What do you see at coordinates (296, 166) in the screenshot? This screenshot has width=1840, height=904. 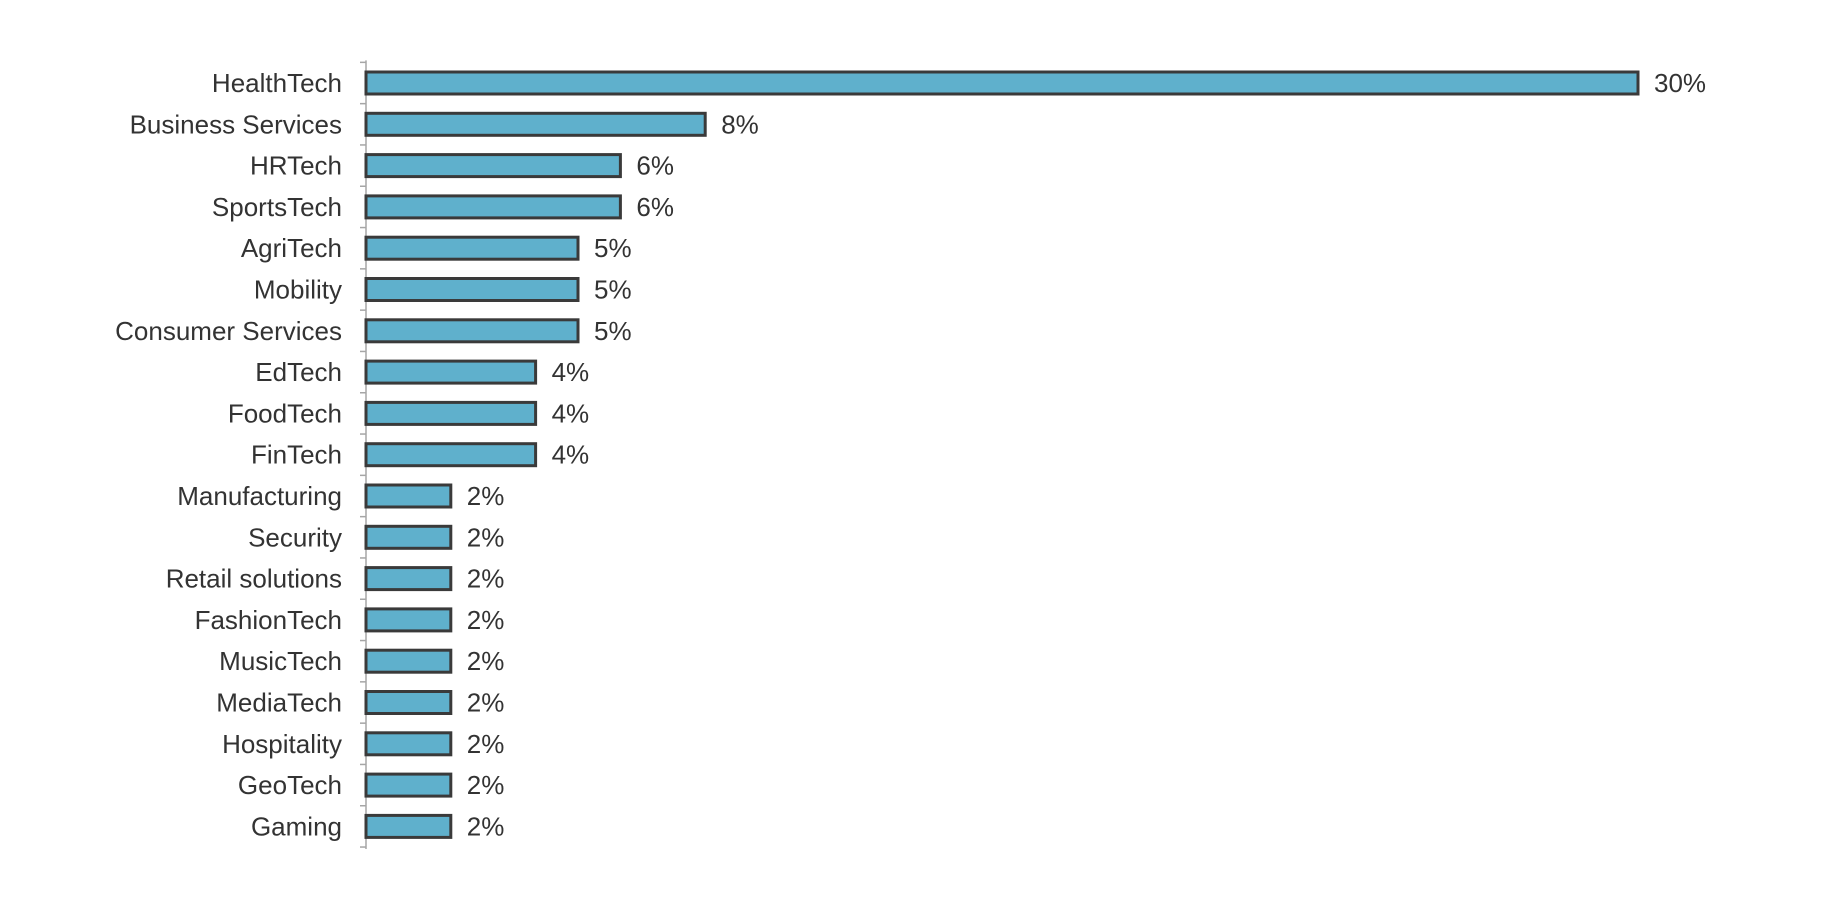 I see `category-label: HRTech` at bounding box center [296, 166].